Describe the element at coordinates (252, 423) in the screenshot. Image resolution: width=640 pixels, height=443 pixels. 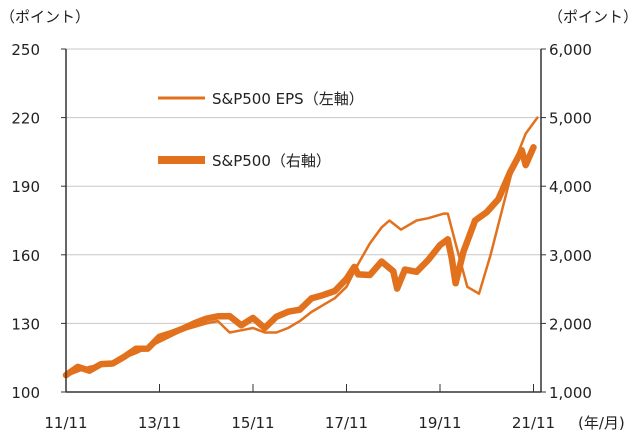
I see `x-tick-label: 15/11` at that location.